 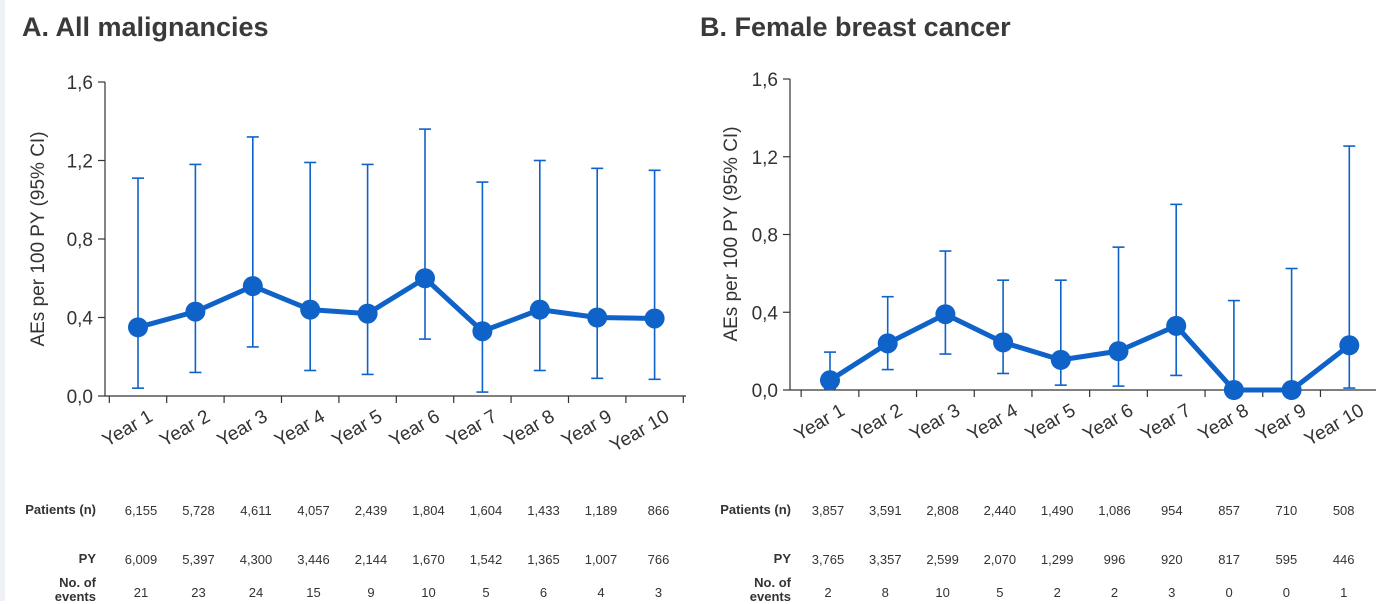 What do you see at coordinates (1057, 510) in the screenshot?
I see `table-cell: 1,490` at bounding box center [1057, 510].